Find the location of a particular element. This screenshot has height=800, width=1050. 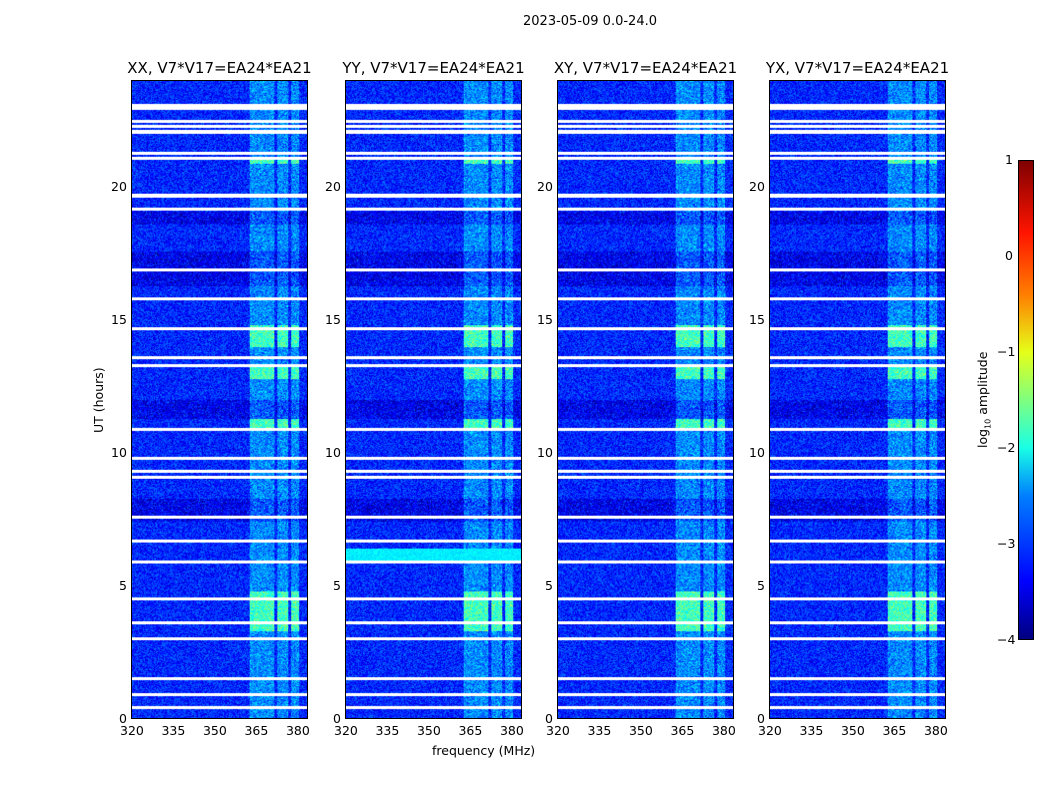

x-axis-label: frequency (MHz) is located at coordinates (484, 750).